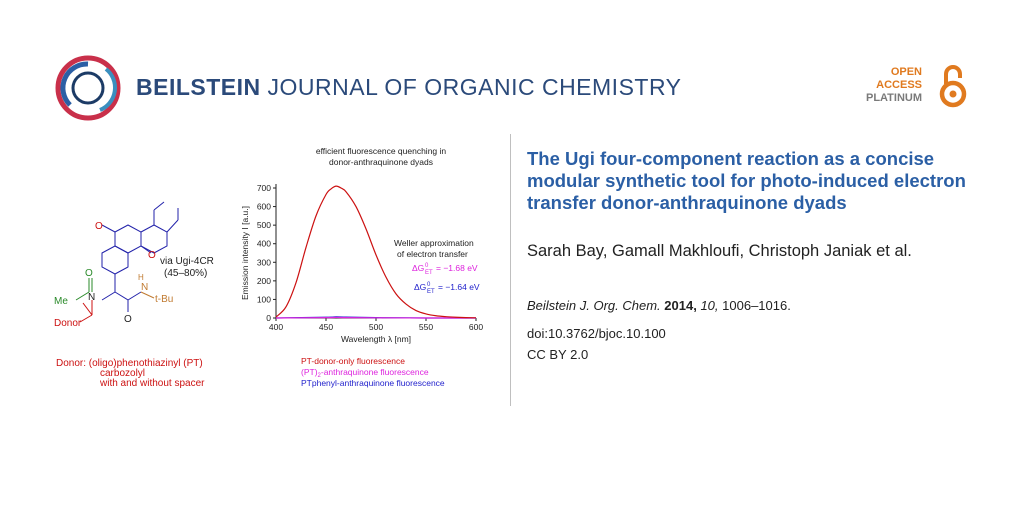 The image size is (1024, 512). What do you see at coordinates (264, 281) in the screenshot?
I see `y-tick-label: 200` at bounding box center [264, 281].